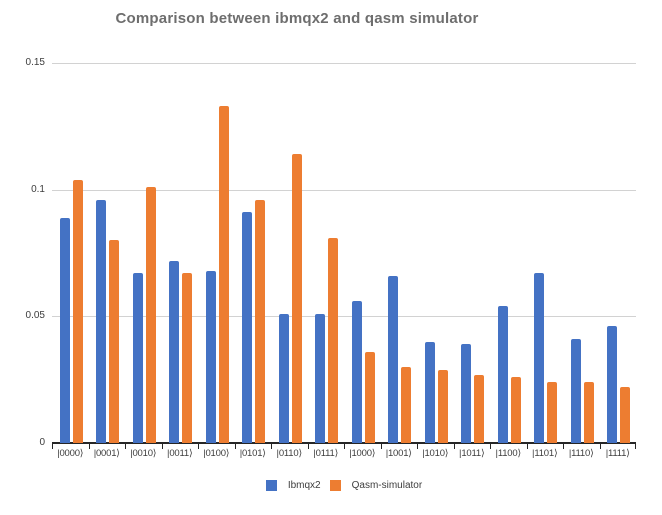 The height and width of the screenshot is (515, 662). Describe the element at coordinates (472, 261) in the screenshot. I see `bar-group: |1011⟩` at that location.